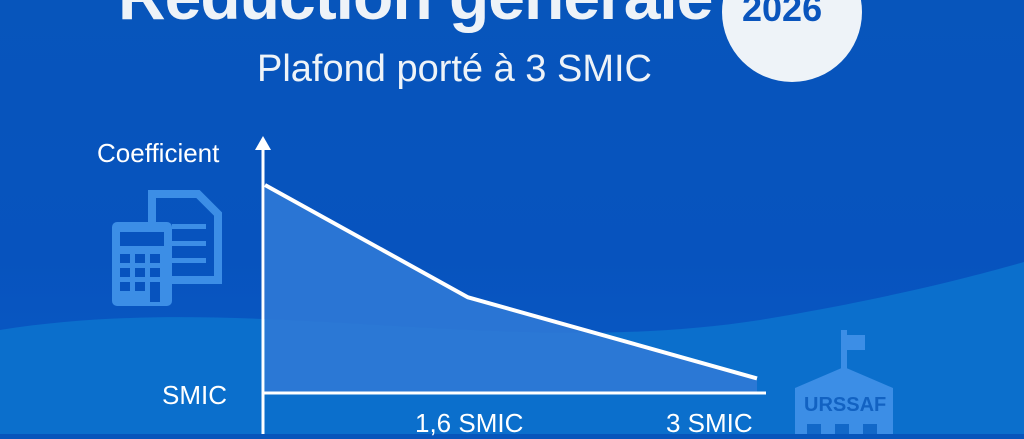 This screenshot has width=1024, height=439. Describe the element at coordinates (454, 69) in the screenshot. I see `subtitle: Plafond porté à 3 SMIC` at that location.